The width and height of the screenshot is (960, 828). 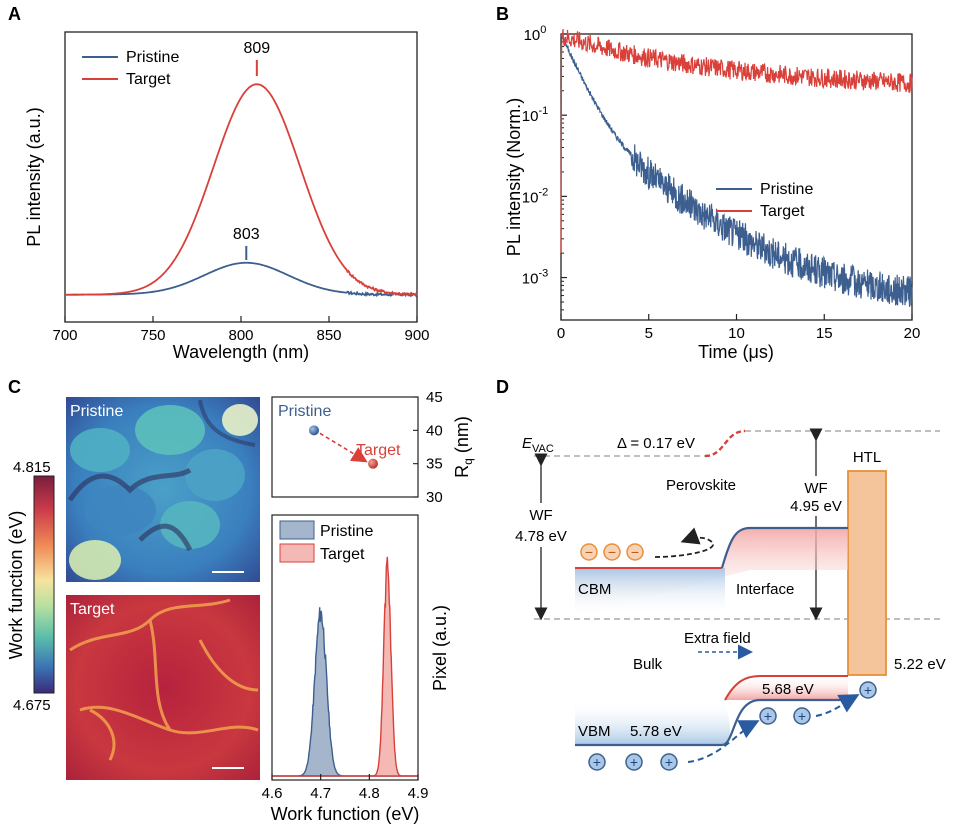 What do you see at coordinates (649, 333) in the screenshot?
I see `panel-b-x-tick-label-1: 5` at bounding box center [649, 333].